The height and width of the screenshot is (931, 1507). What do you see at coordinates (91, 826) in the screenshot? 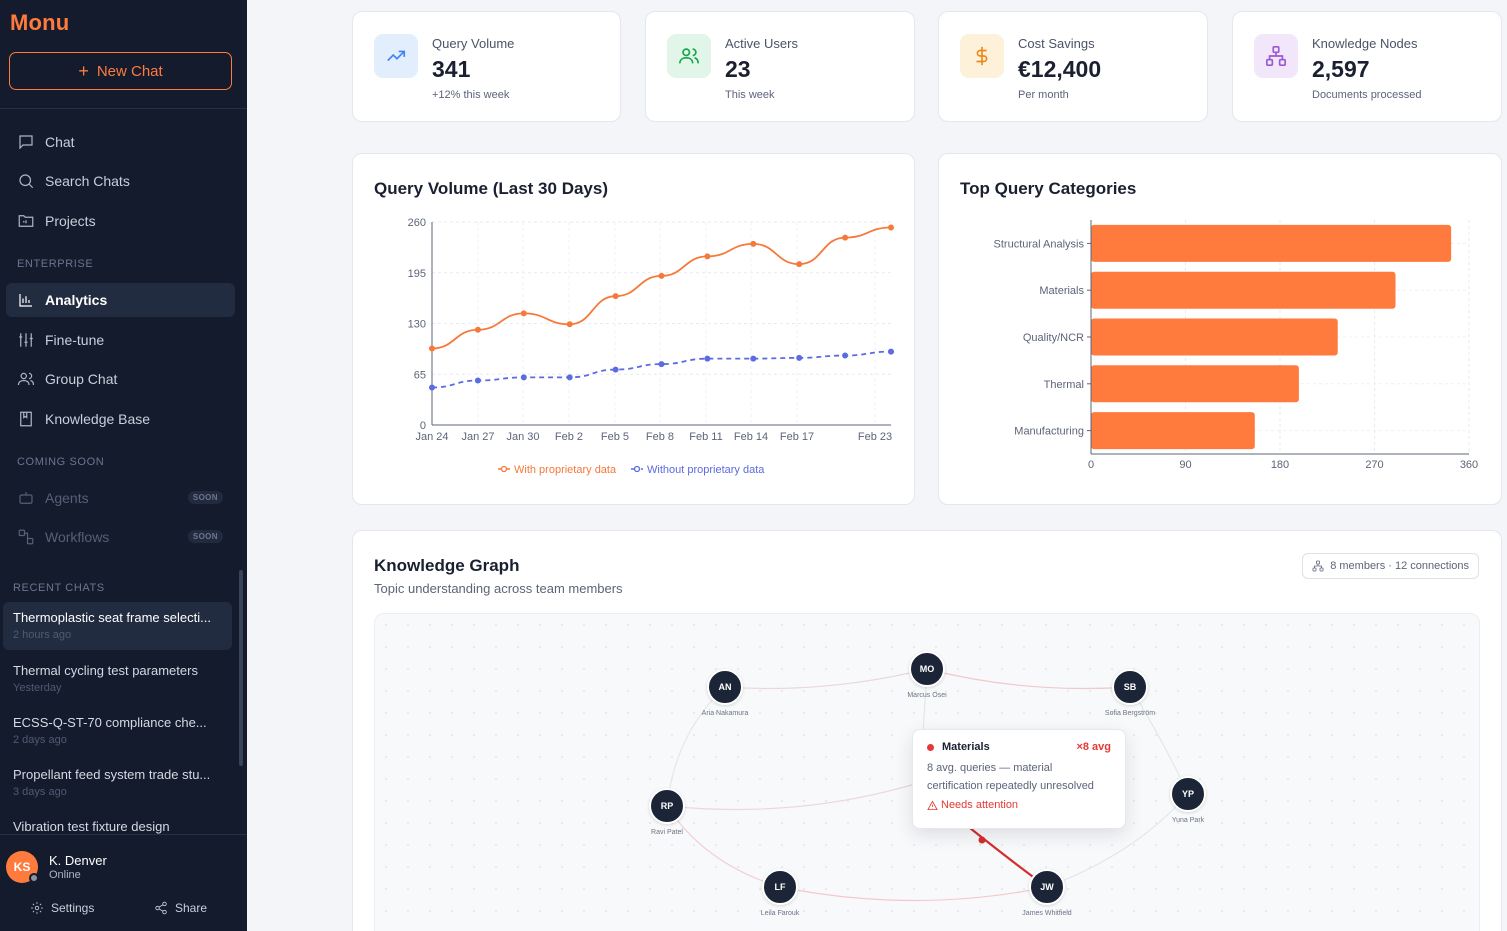
I see `recent-chat-title: Vibration test fixture design` at bounding box center [91, 826].